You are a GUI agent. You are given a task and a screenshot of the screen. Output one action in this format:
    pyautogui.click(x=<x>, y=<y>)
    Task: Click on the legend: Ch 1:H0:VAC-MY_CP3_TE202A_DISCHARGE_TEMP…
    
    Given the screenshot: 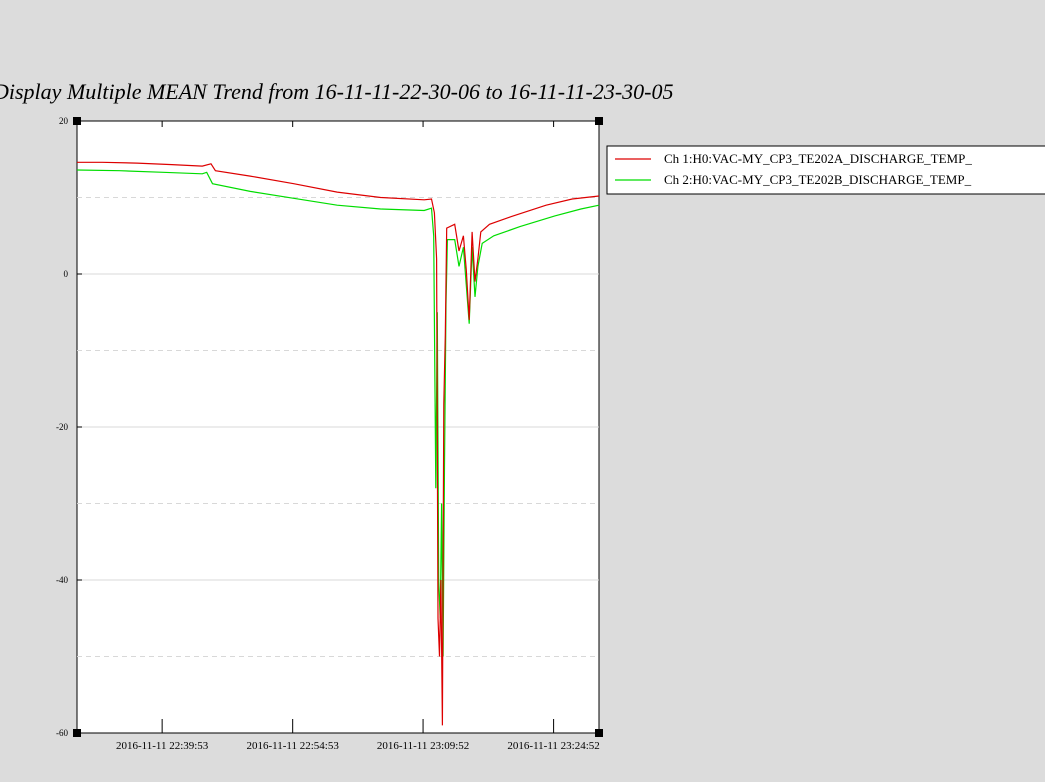 What is the action you would take?
    pyautogui.click(x=825, y=170)
    